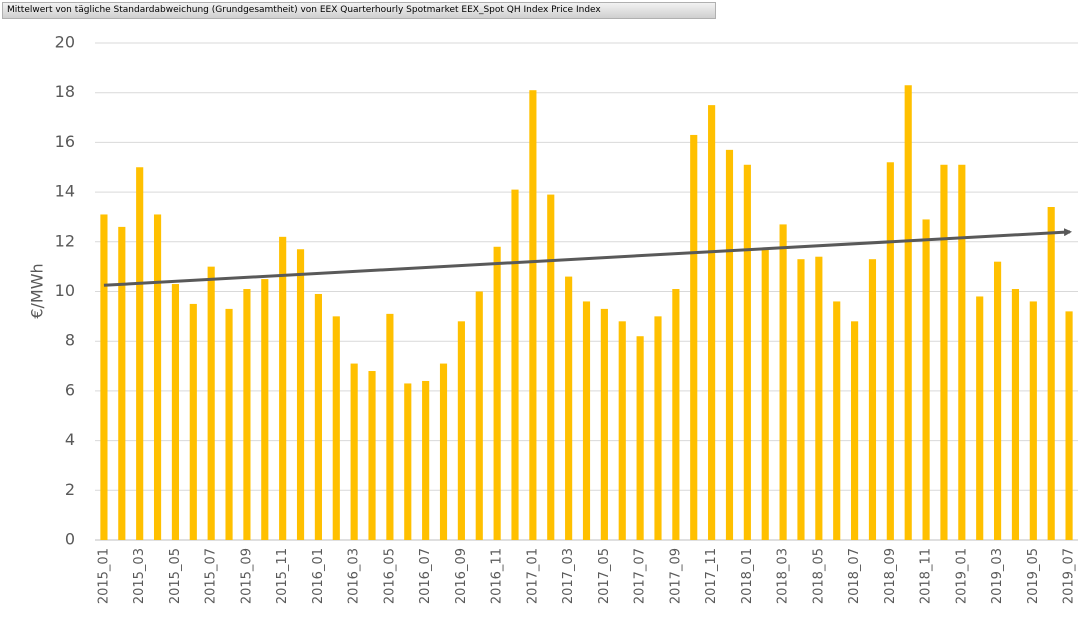 Image resolution: width=1082 pixels, height=624 pixels. What do you see at coordinates (65, 91) in the screenshot?
I see `y-tick-label: 18` at bounding box center [65, 91].